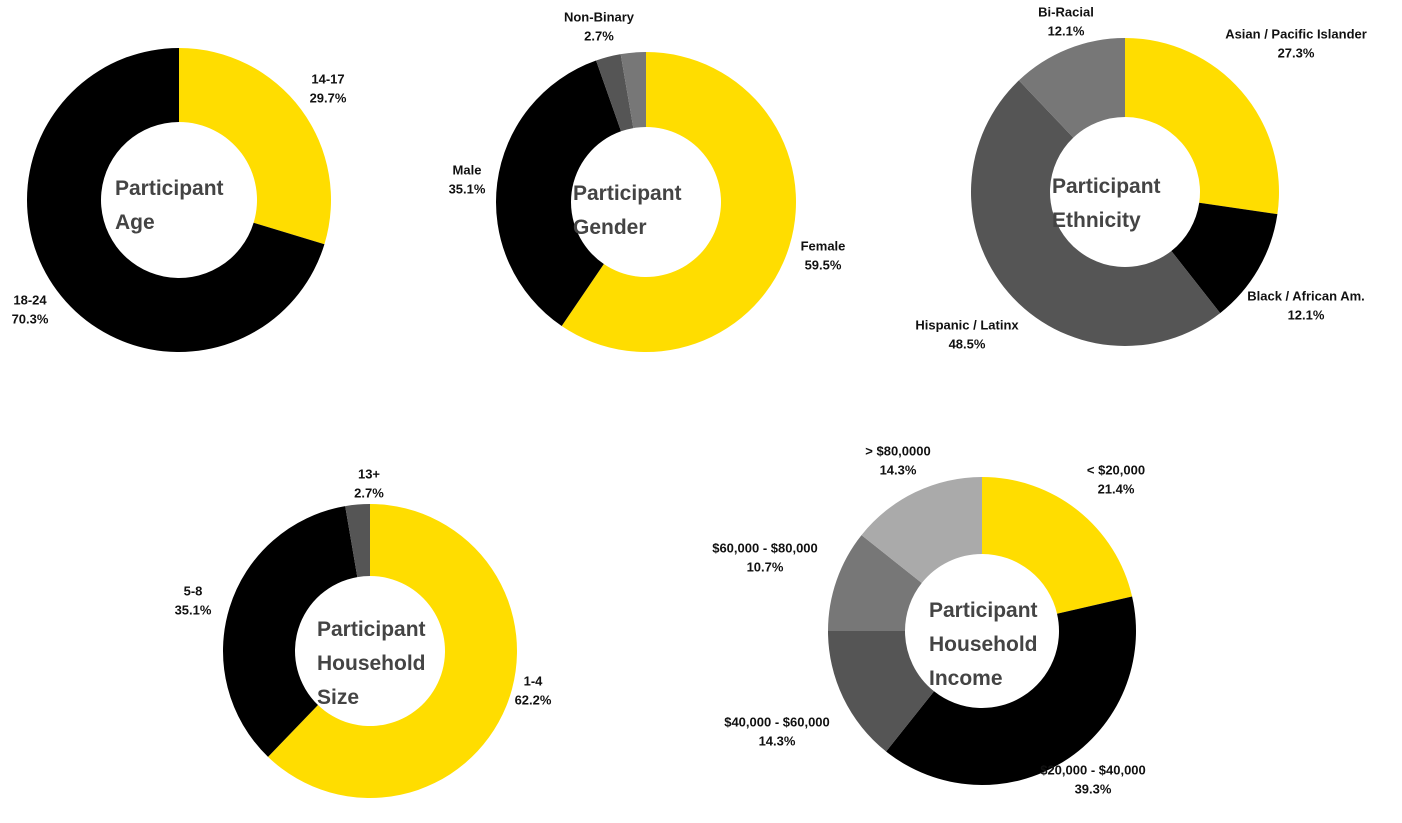 Image resolution: width=1402 pixels, height=823 pixels. What do you see at coordinates (1296, 52) in the screenshot?
I see `slice-value: 27.3%` at bounding box center [1296, 52].